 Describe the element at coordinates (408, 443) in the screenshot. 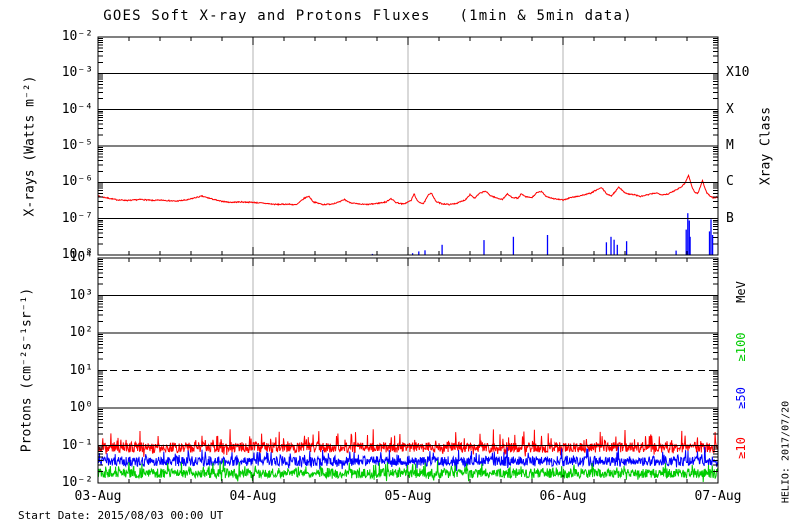

I see `series-protons-ge10MeV` at that location.